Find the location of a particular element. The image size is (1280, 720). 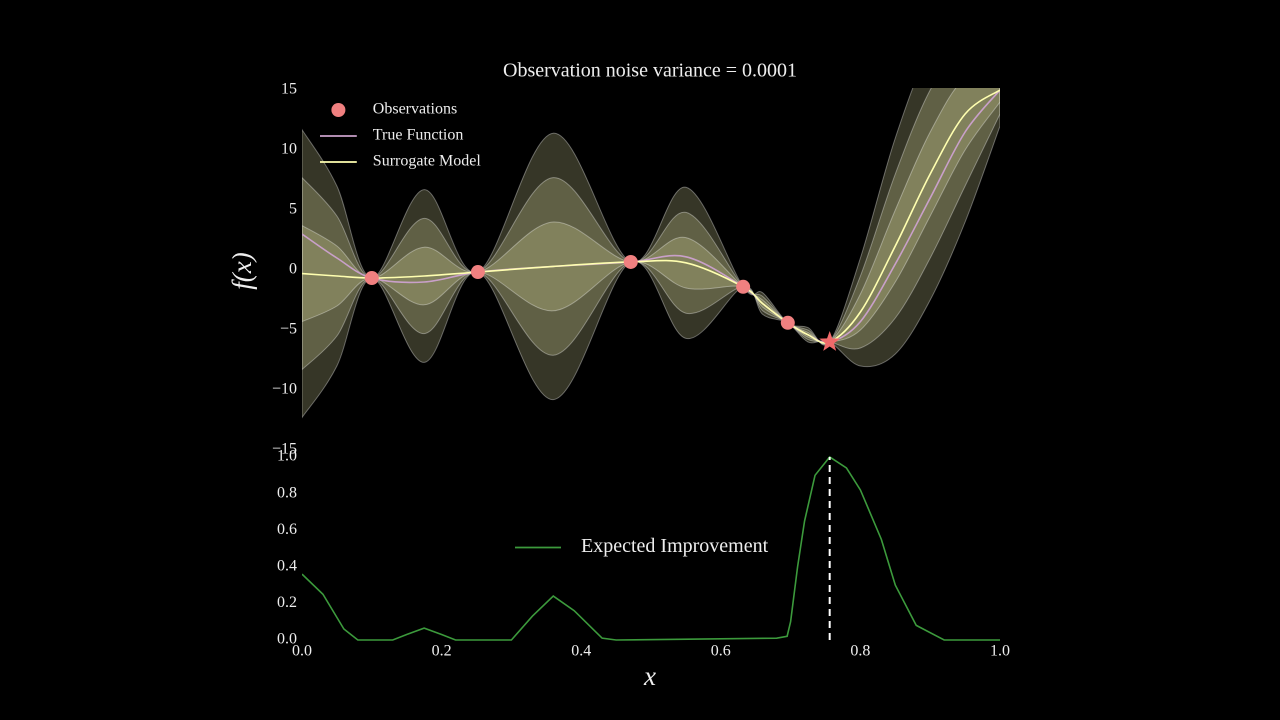

plot-area is located at coordinates (651, 548).